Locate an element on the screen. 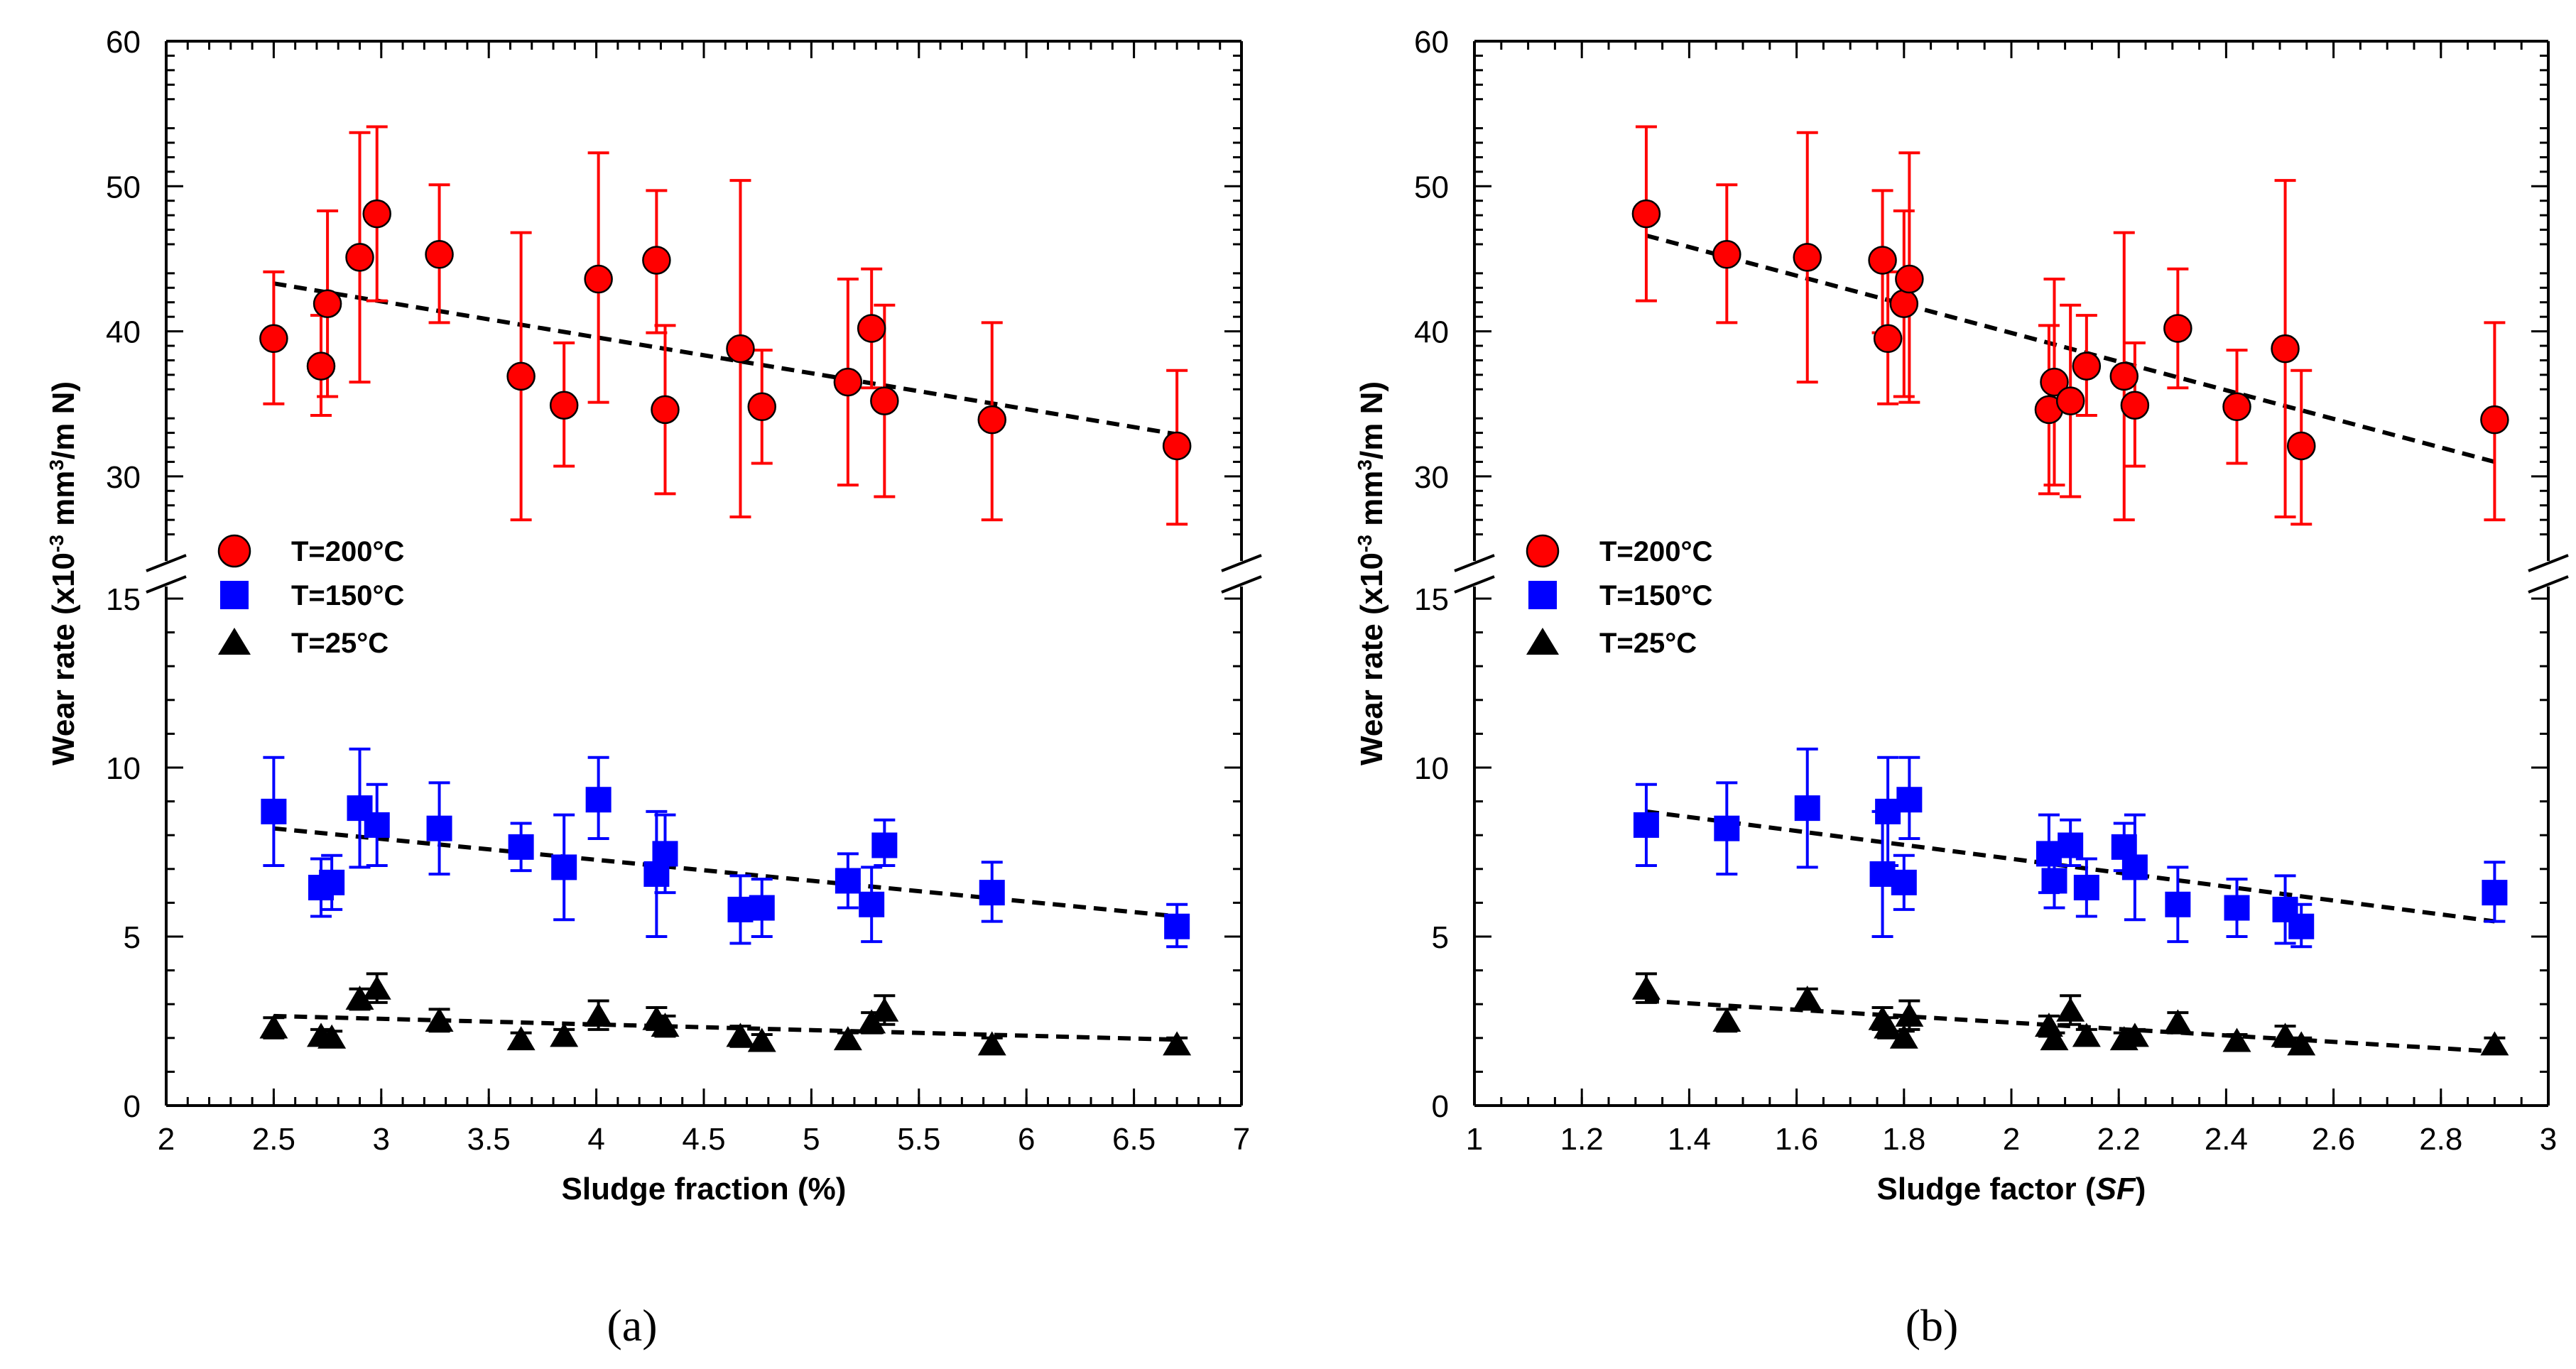 The image size is (2576, 1369). x-tick-label: 4 is located at coordinates (595, 1139).